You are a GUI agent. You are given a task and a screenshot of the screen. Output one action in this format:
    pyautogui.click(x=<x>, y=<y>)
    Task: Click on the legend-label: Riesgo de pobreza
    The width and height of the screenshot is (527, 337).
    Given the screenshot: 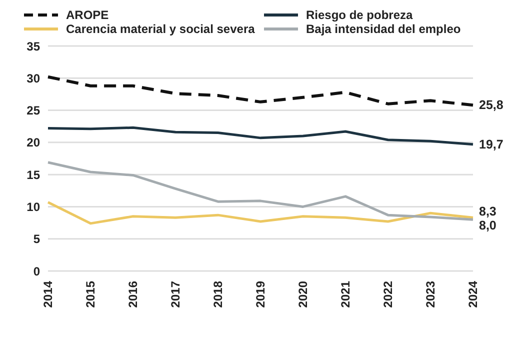 What is the action you would take?
    pyautogui.click(x=359, y=15)
    